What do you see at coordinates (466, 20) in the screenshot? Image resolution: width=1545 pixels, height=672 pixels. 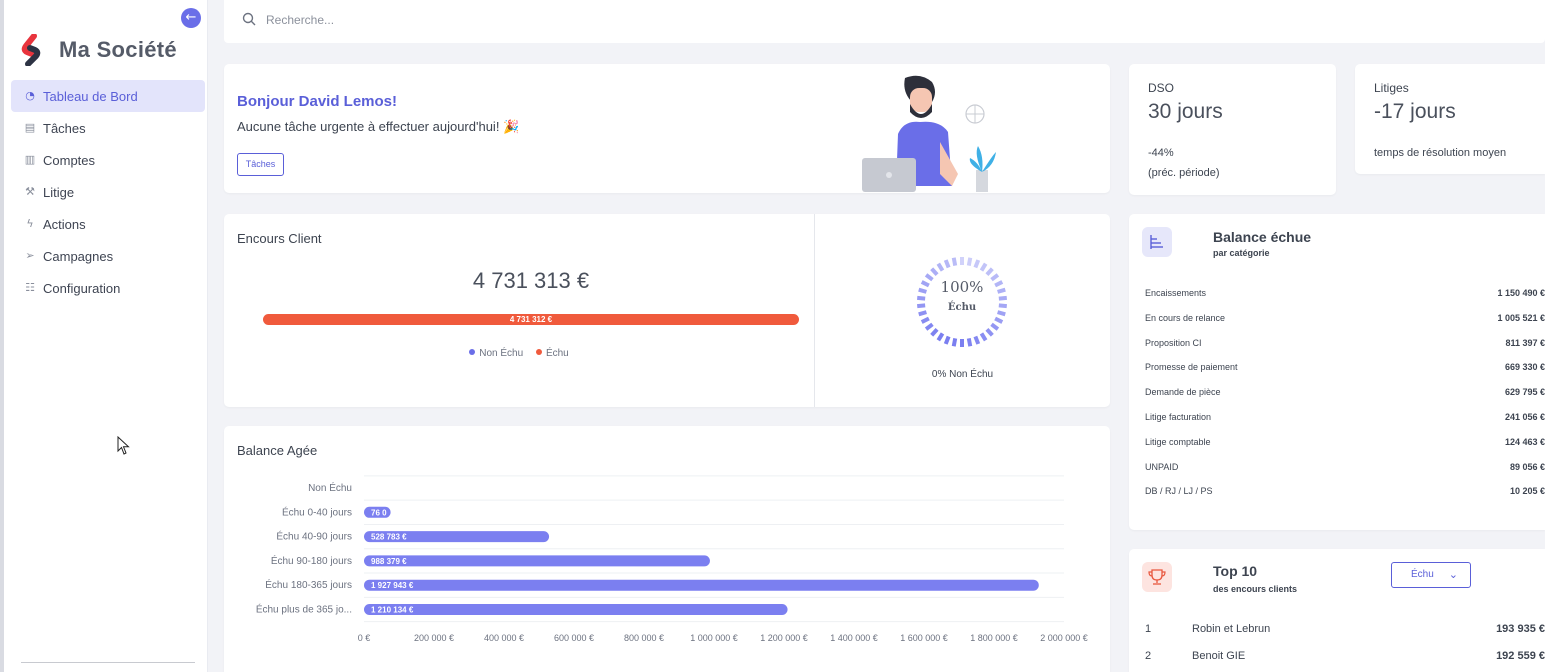 I see `search-input` at bounding box center [466, 20].